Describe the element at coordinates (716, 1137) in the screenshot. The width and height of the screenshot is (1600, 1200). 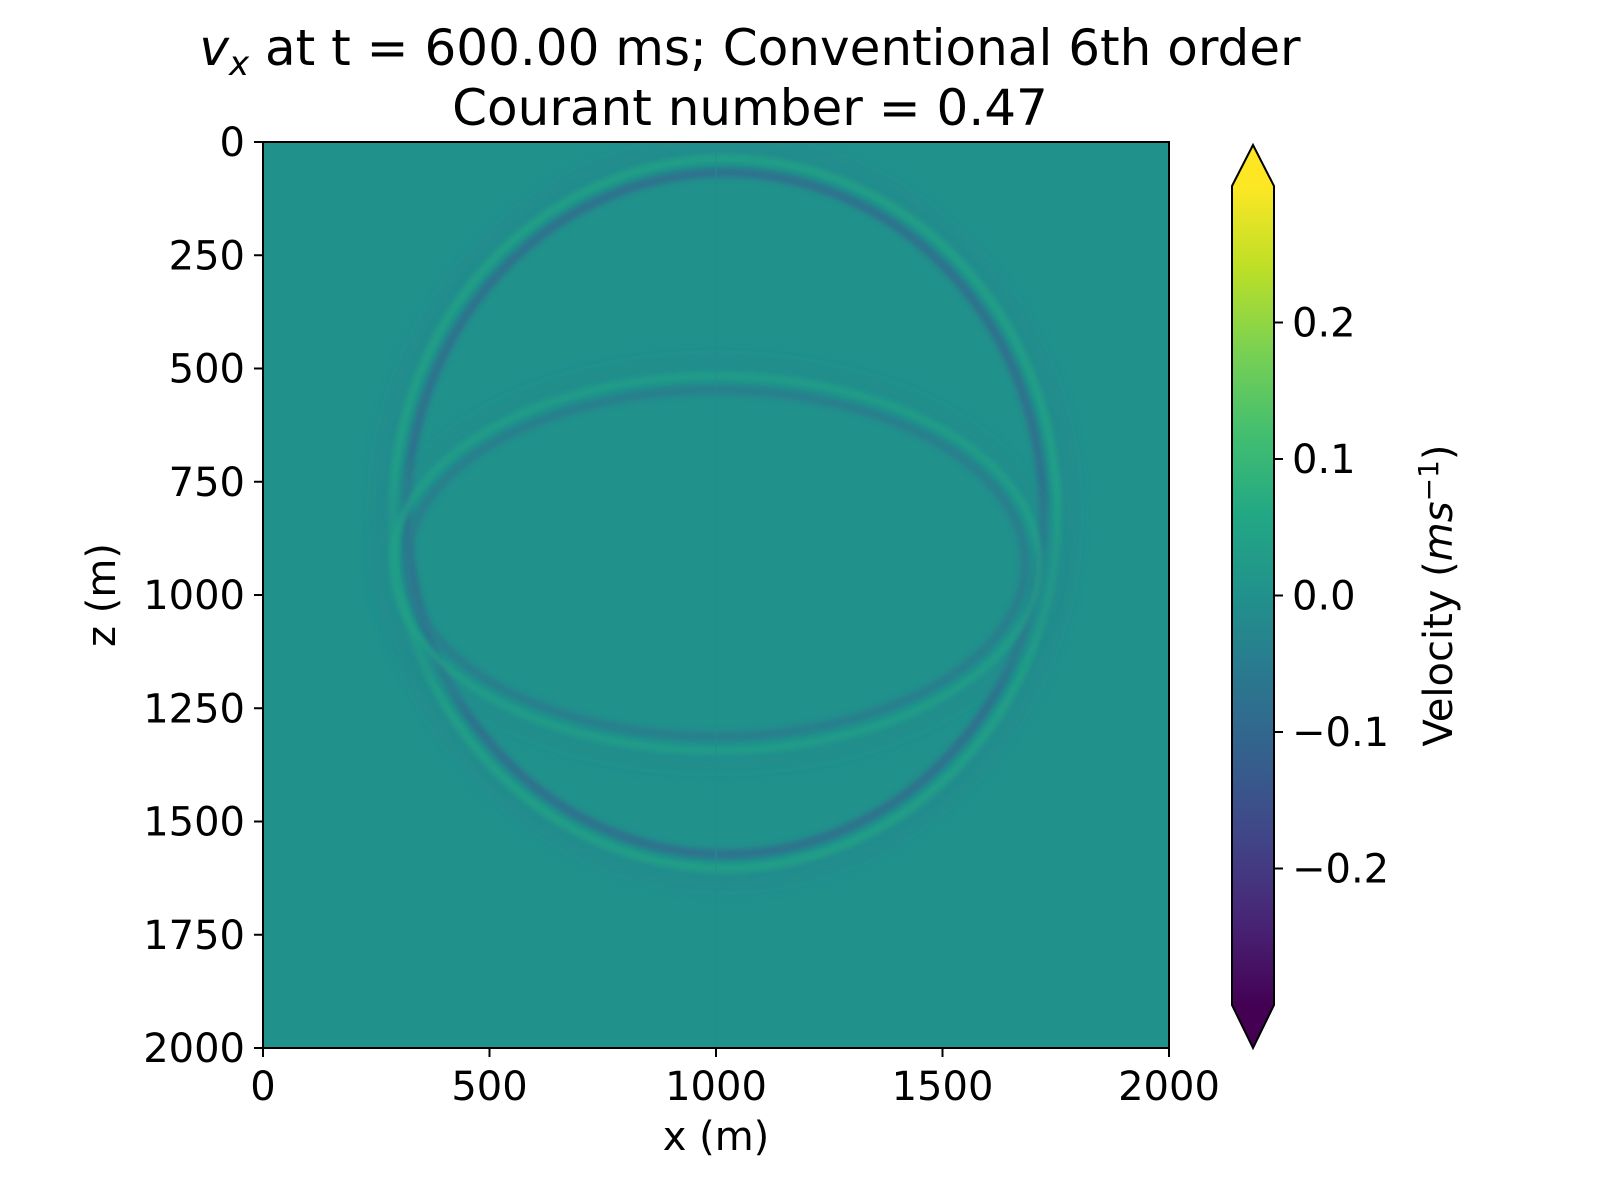
I see `x-axis-label: x (m)` at that location.